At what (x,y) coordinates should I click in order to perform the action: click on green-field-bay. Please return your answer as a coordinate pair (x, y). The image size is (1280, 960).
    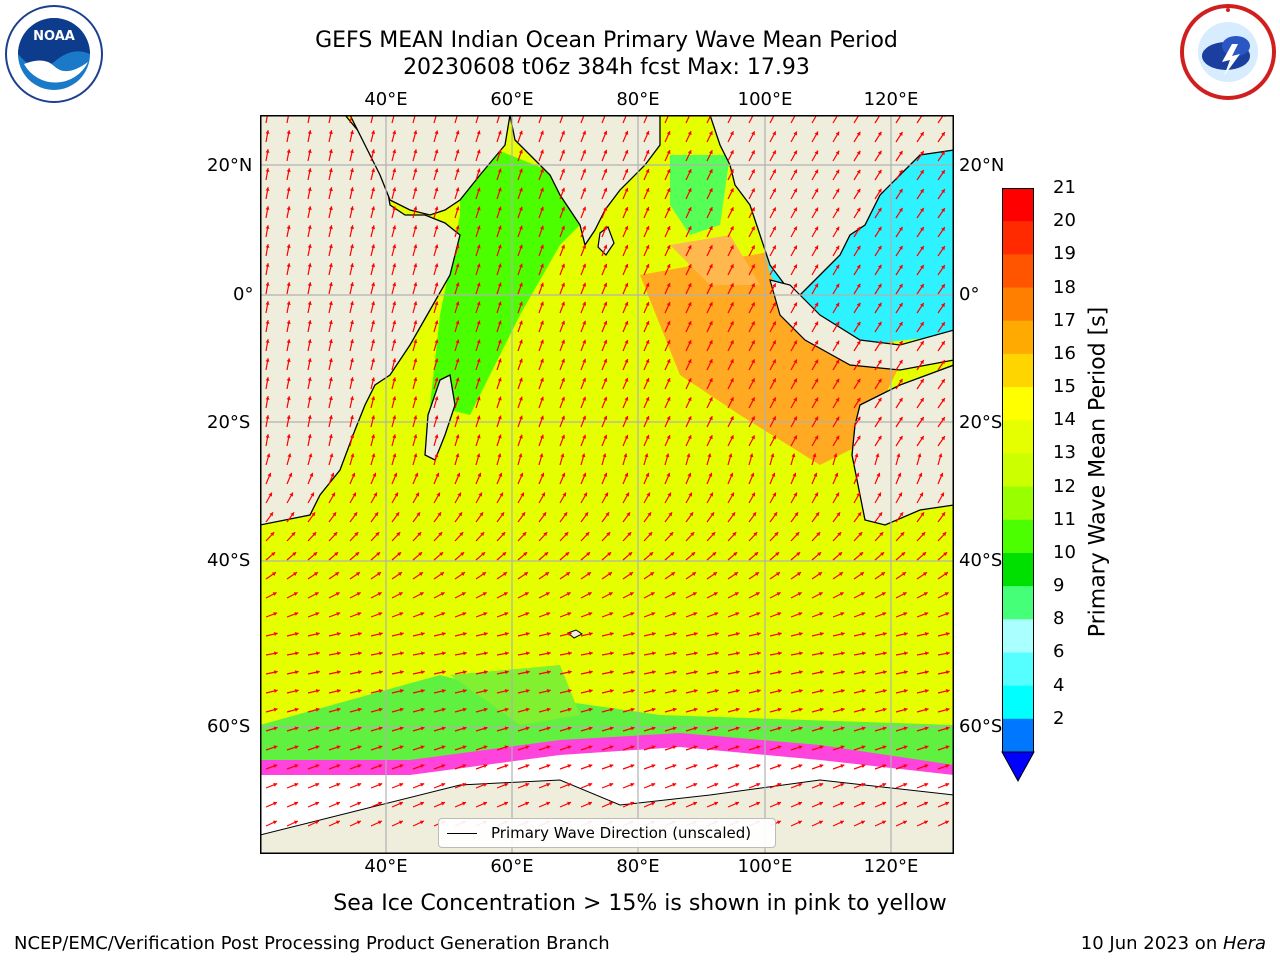
    Looking at the image, I should click on (700, 195).